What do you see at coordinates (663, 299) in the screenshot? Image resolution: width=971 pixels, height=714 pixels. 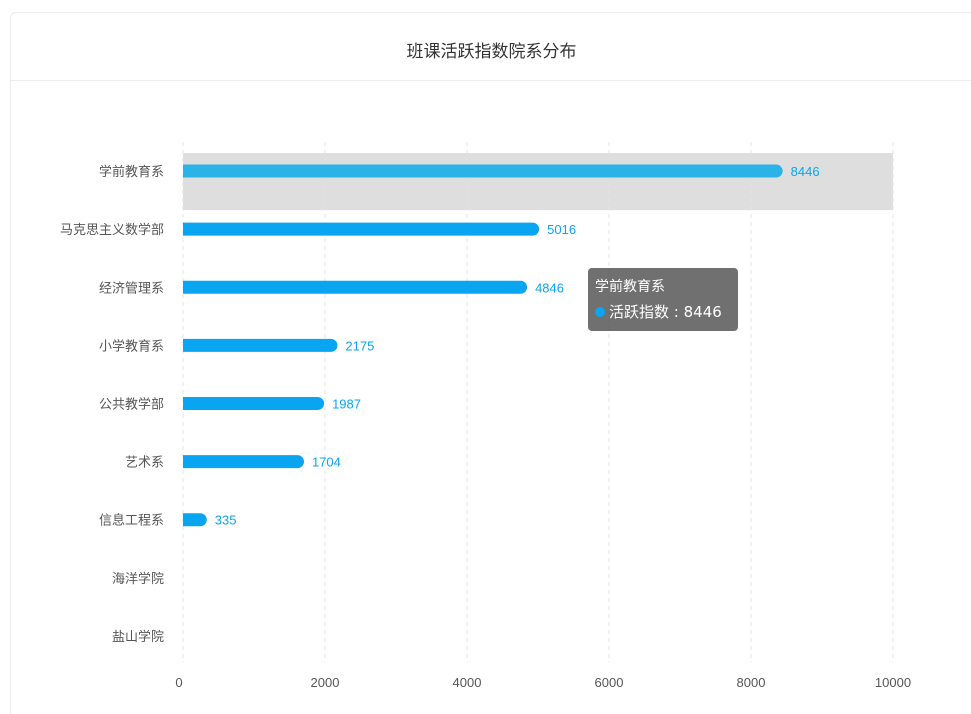 I see `chart-tooltip: 学前教育系 活跃指数 : 8446` at bounding box center [663, 299].